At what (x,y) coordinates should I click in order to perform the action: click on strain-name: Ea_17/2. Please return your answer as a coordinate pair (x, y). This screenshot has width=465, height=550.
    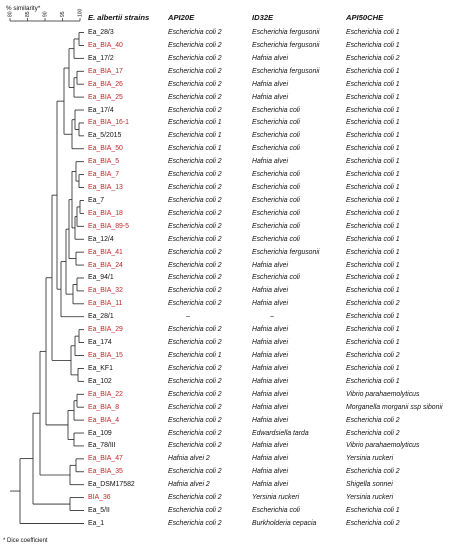
    Looking at the image, I should click on (101, 58).